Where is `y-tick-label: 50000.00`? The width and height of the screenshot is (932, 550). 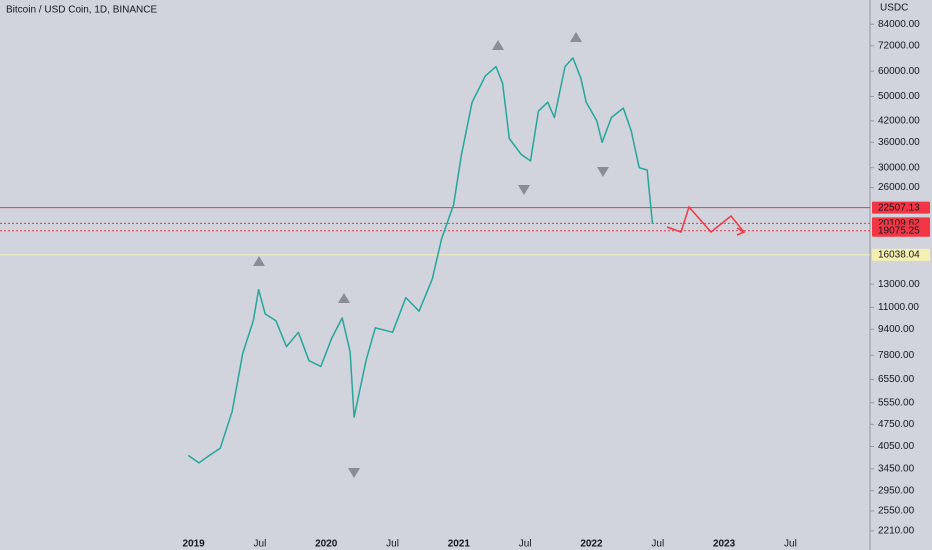 y-tick-label: 50000.00 is located at coordinates (899, 96).